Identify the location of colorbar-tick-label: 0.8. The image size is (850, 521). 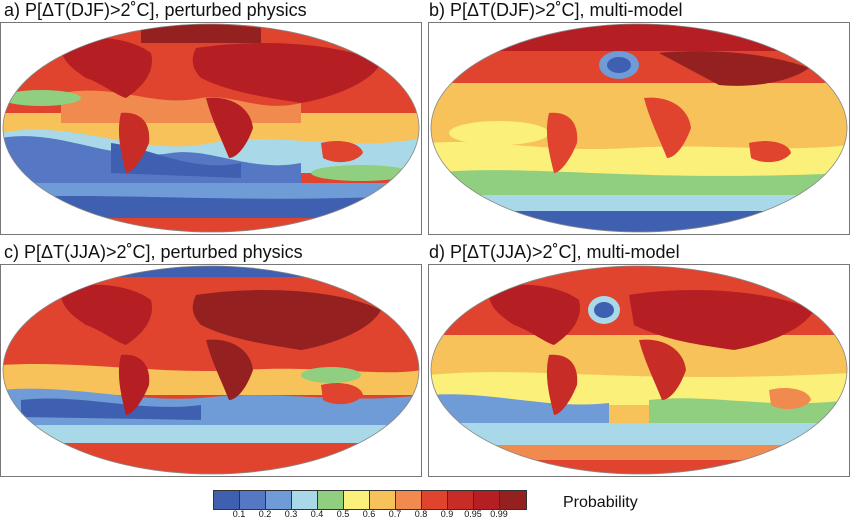
(421, 514).